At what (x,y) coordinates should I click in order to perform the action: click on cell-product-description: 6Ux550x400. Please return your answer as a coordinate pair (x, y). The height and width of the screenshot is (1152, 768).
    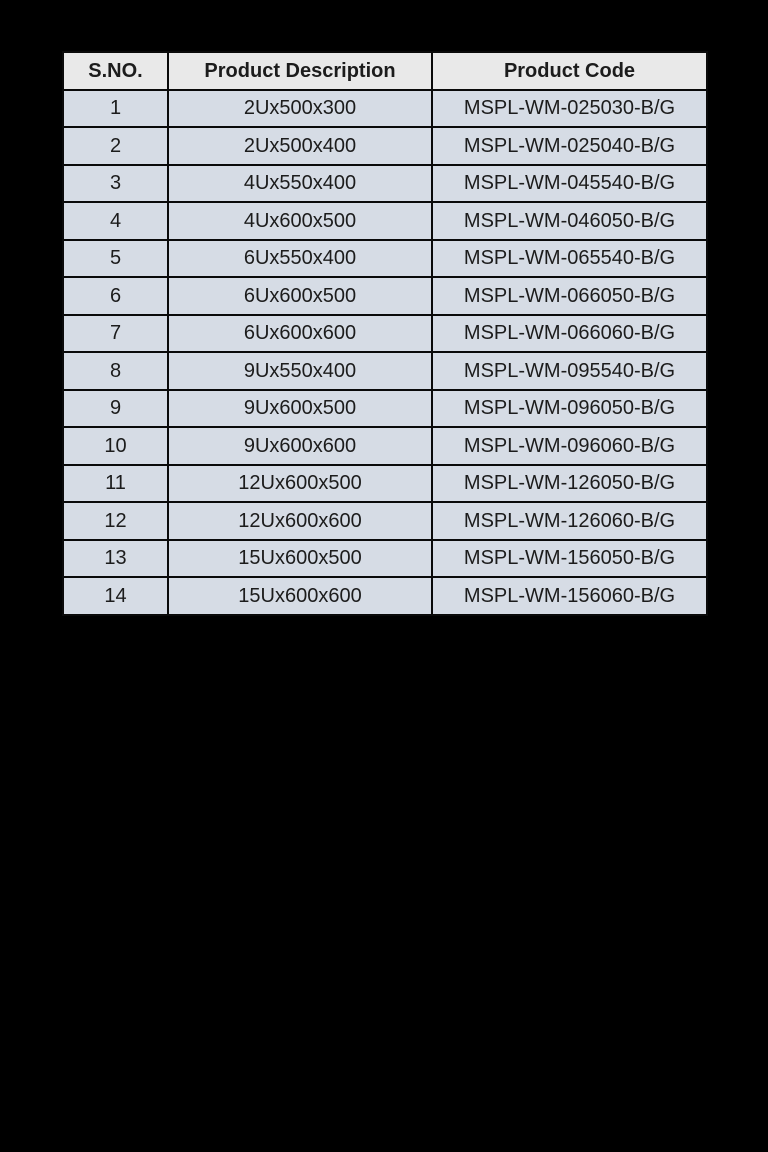
    Looking at the image, I should click on (300, 258).